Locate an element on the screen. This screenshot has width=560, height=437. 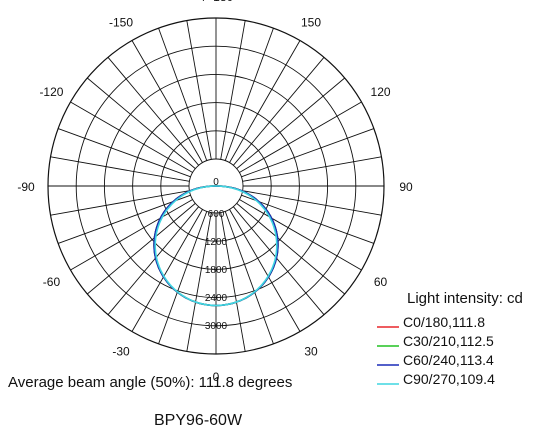
legend-entry: C0/180,111.8 is located at coordinates (444, 322).